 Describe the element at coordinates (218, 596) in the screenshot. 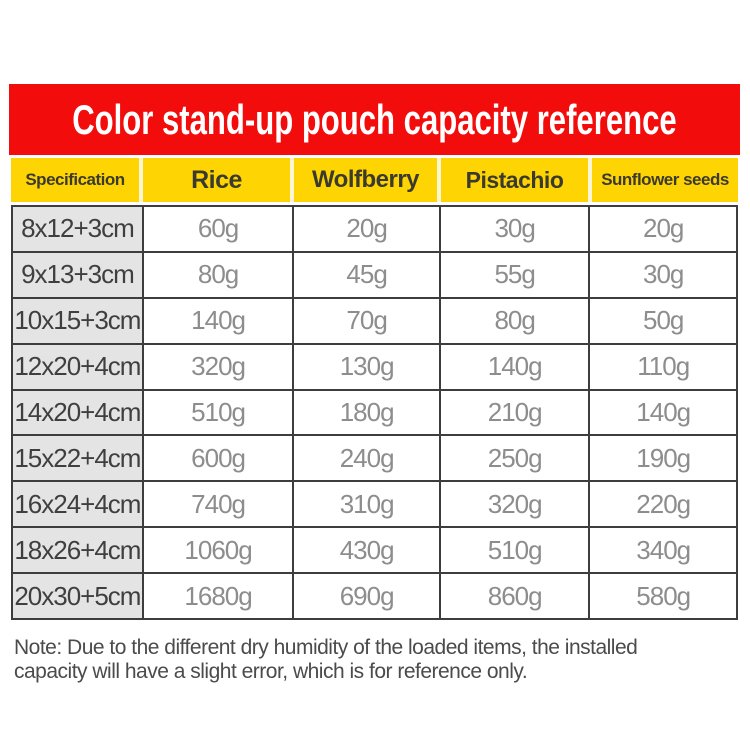

I see `value-cell: 1680g` at that location.